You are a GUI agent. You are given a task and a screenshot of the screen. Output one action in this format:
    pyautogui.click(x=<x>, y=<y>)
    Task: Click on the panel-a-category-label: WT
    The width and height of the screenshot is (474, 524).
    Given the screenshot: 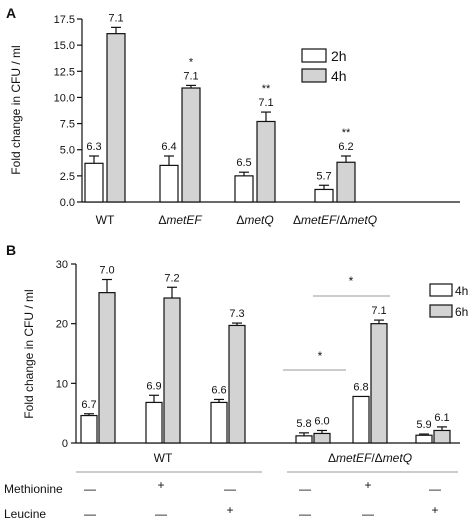 What is the action you would take?
    pyautogui.click(x=105, y=220)
    